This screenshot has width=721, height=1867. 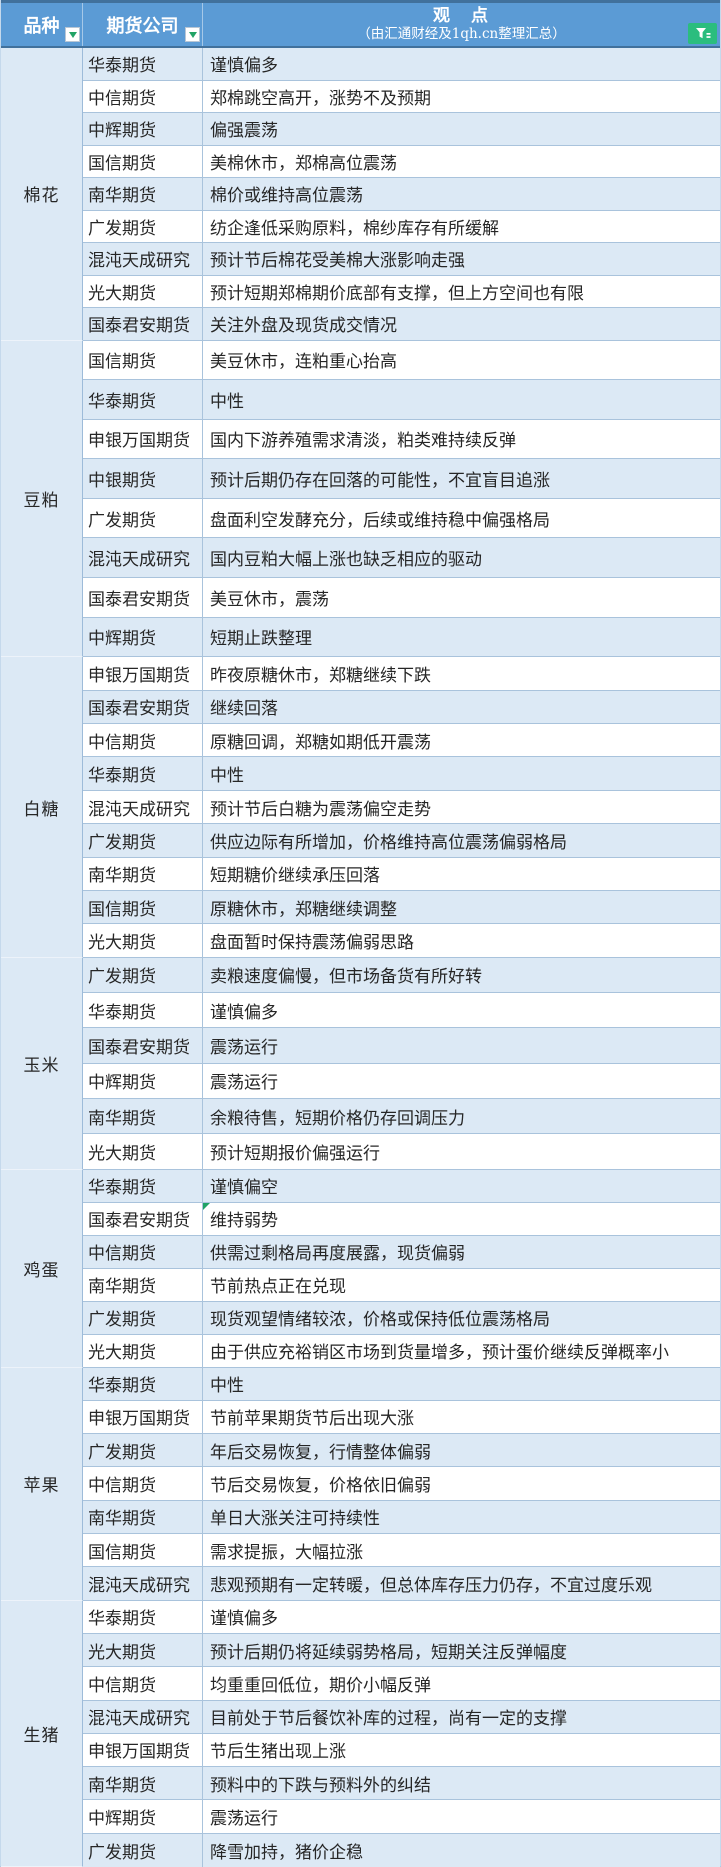 What do you see at coordinates (303, 362) in the screenshot?
I see `view-cell: 美豆休市，连粕重心抬高` at bounding box center [303, 362].